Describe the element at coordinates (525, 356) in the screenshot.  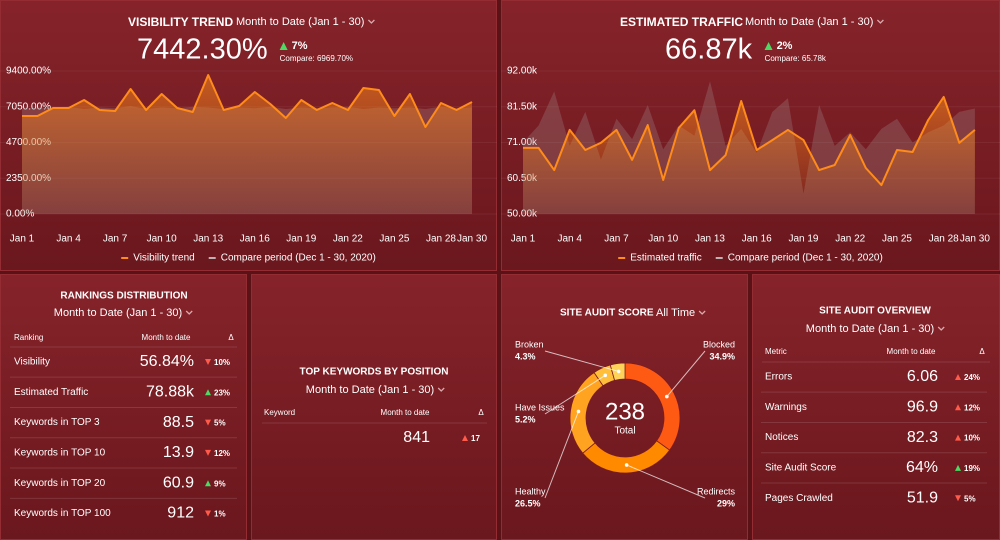
I see `segment-value: 4.3%` at that location.